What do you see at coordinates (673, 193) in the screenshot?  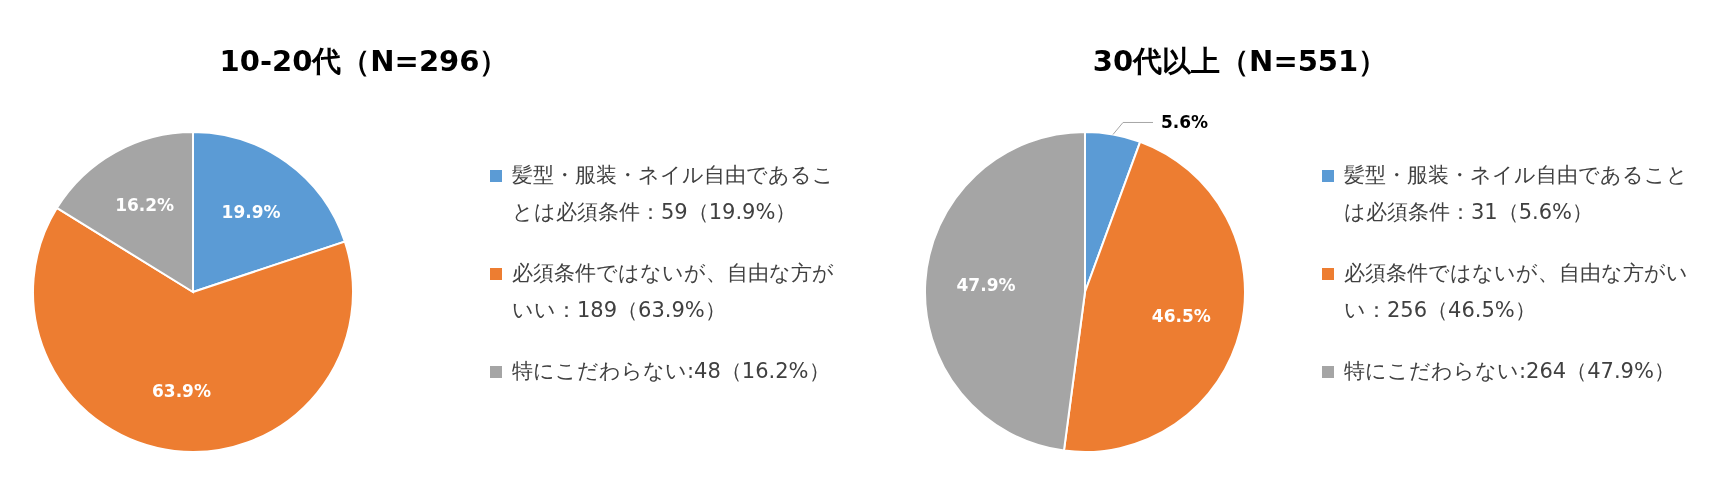 I see `legend-label: 髪型・服装・ネイル自由であることは必須条件：59（19.9%）` at bounding box center [673, 193].